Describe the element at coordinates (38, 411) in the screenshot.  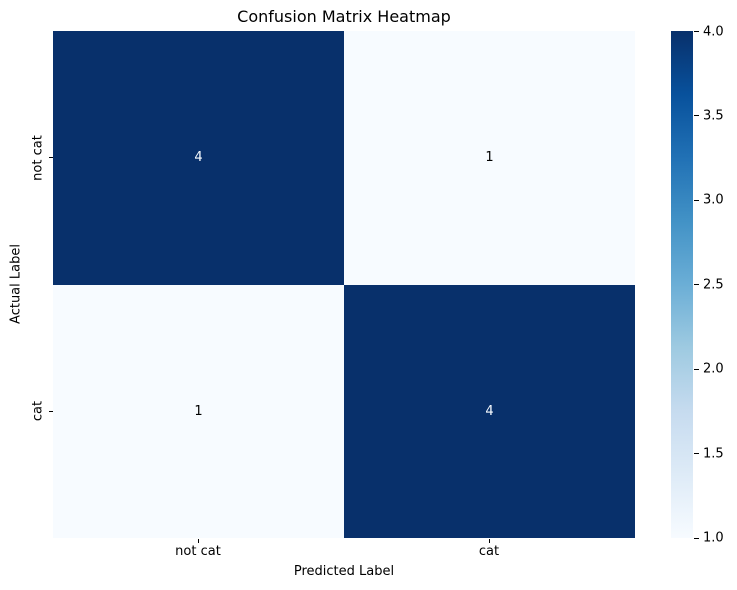
I see `y-tick-label-cat: cat` at that location.